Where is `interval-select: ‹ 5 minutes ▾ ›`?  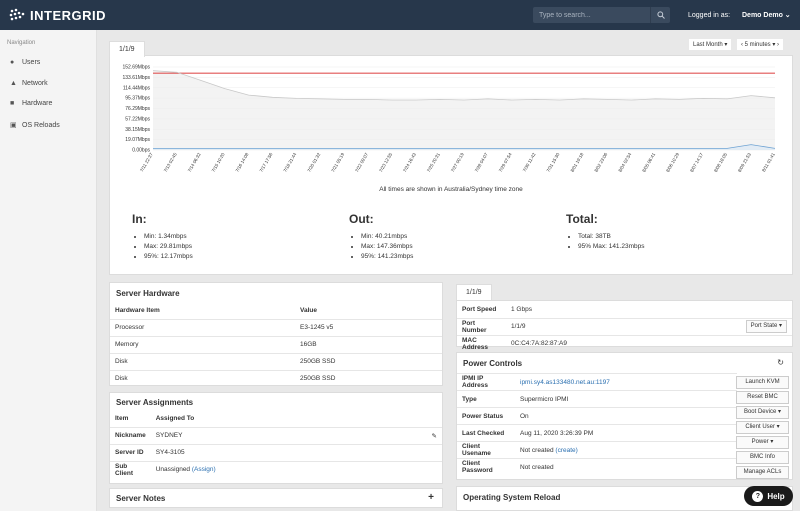
interval-select: ‹ 5 minutes ▾ › is located at coordinates (760, 44).